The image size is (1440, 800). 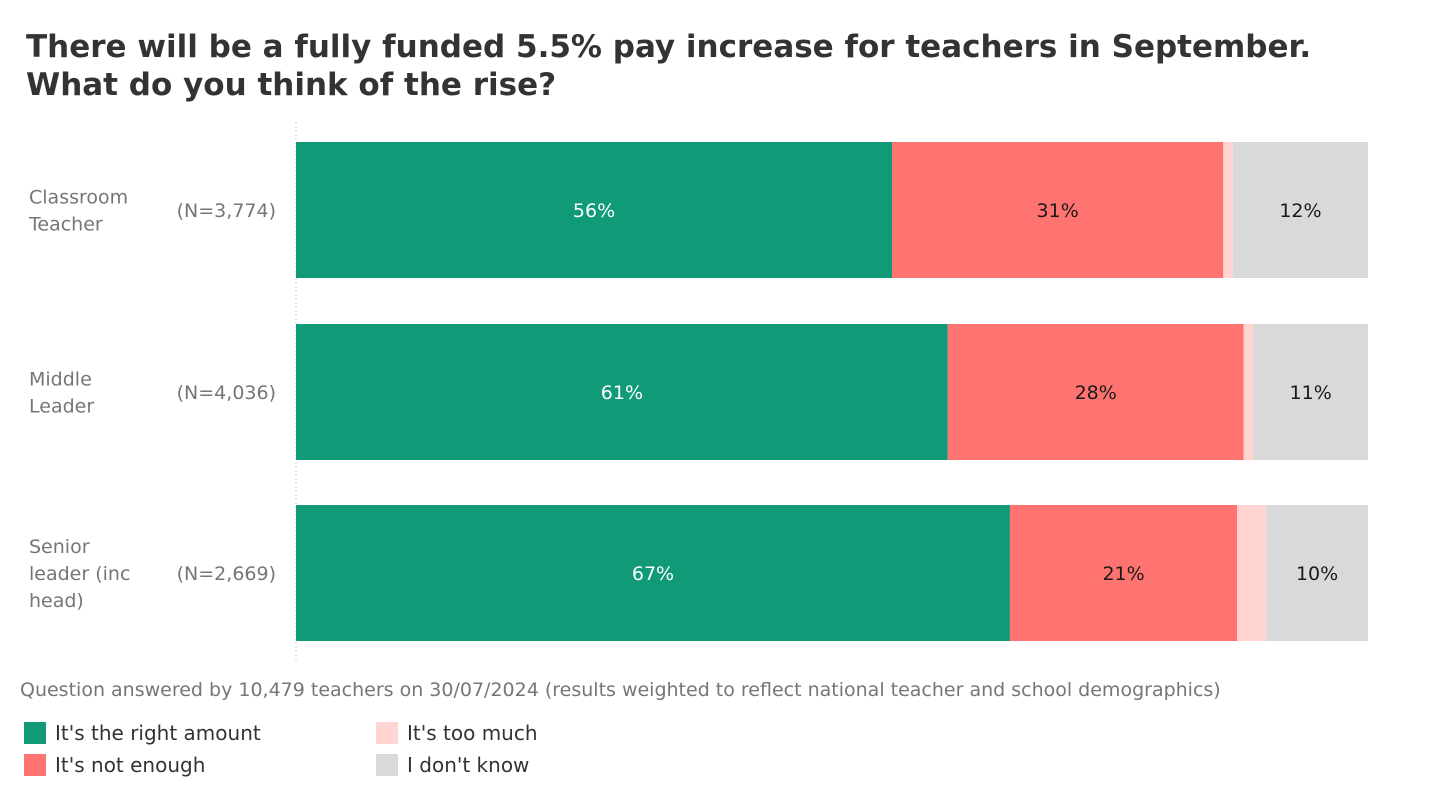 I want to click on sample-size-label: (N=3,774), so click(x=226, y=211).